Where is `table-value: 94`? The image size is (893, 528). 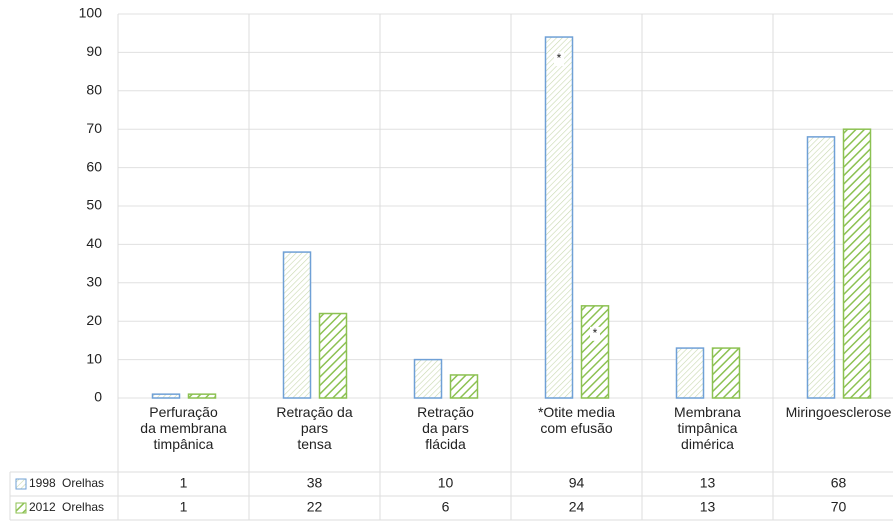 table-value: 94 is located at coordinates (577, 483).